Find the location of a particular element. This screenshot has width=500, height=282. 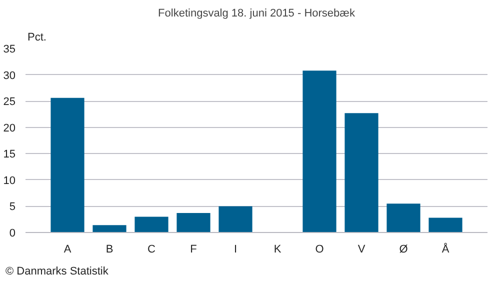

x-tick-label: Å is located at coordinates (446, 249).